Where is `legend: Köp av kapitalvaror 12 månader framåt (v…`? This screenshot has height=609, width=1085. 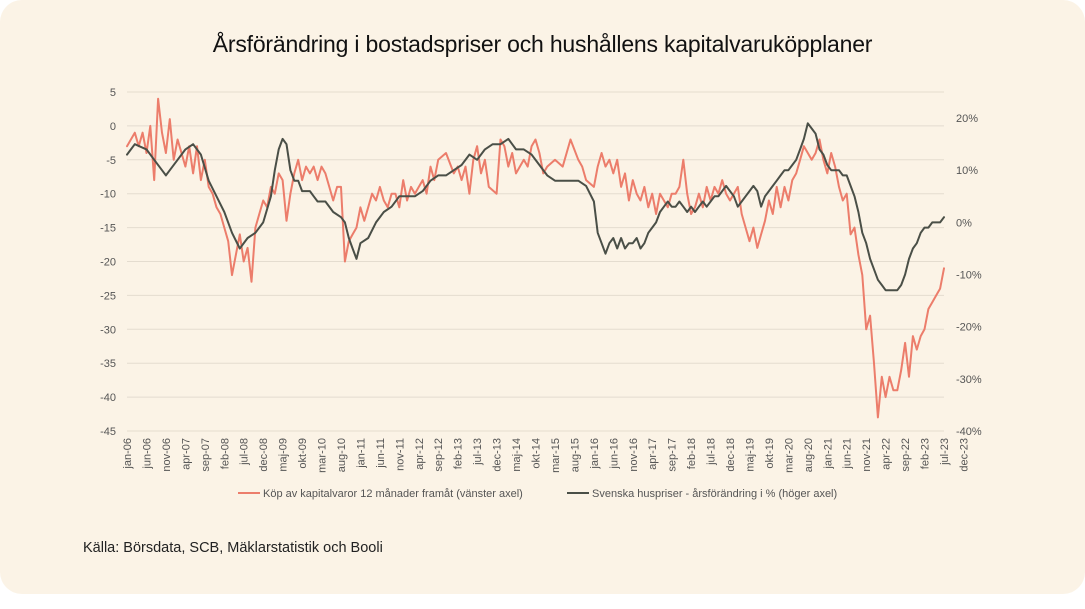
legend: Köp av kapitalvaror 12 månader framåt (v… is located at coordinates (537, 494).